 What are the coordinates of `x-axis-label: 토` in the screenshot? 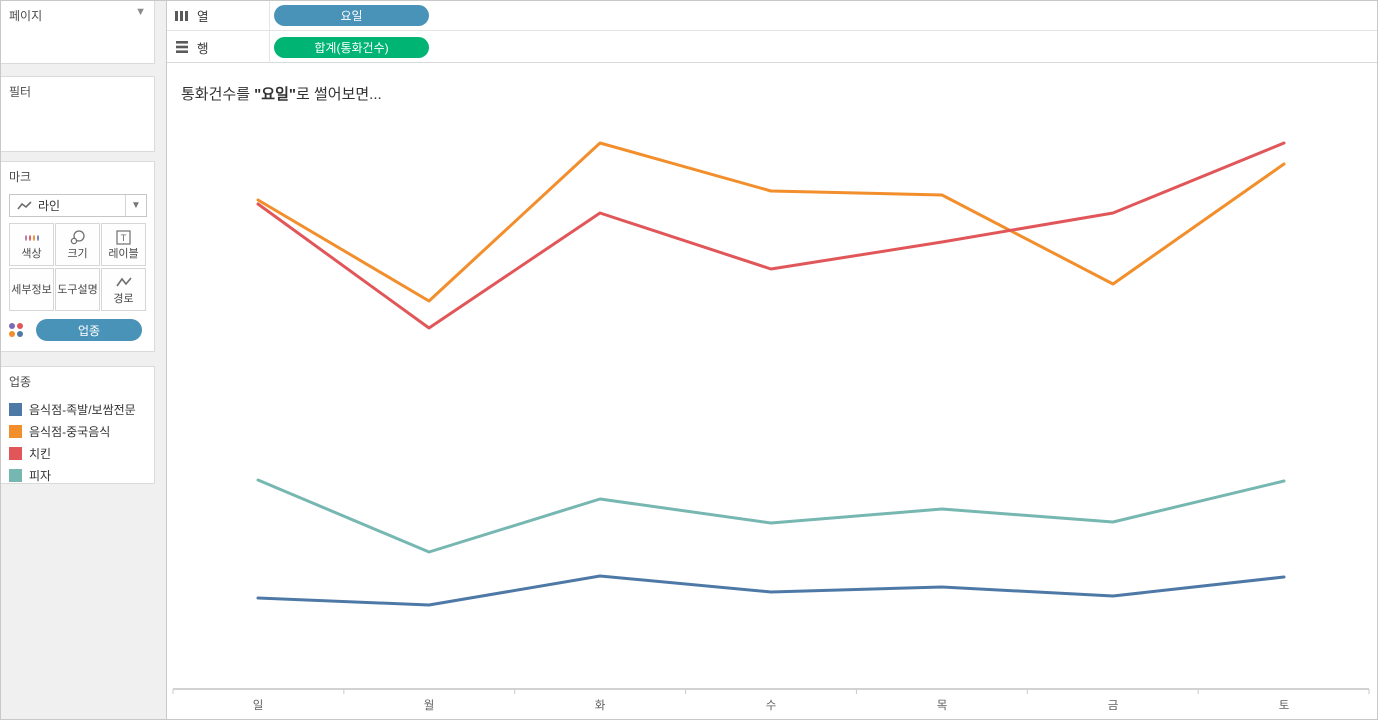 It's located at (1284, 706).